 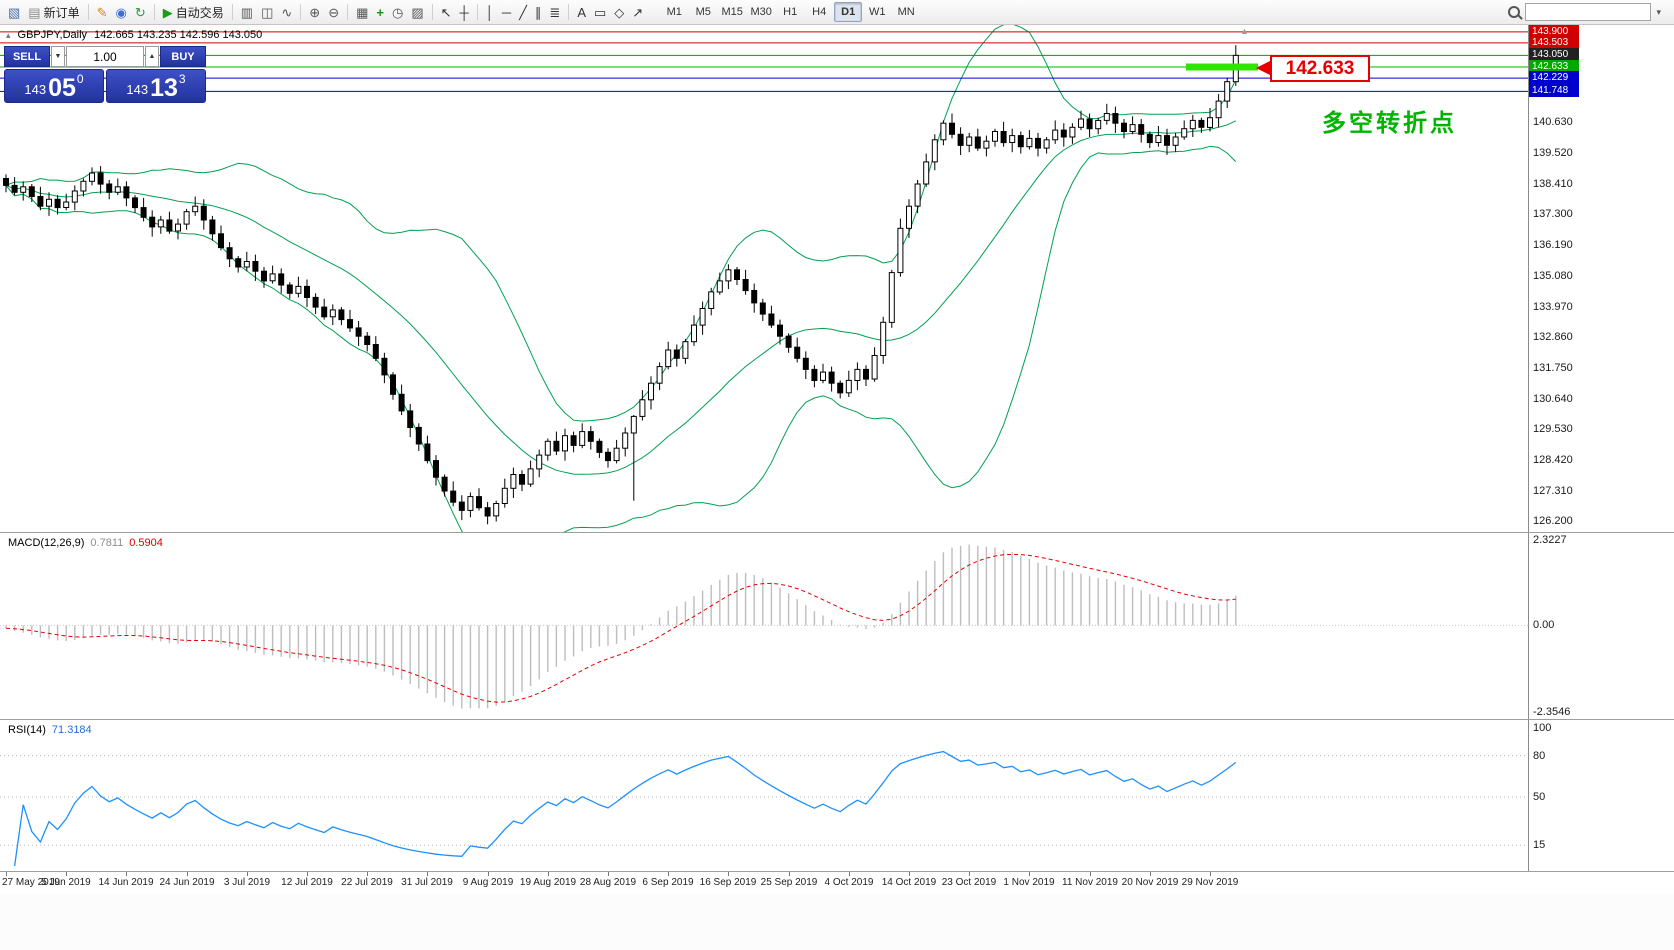 I want to click on price-tag: 143.900, so click(x=1554, y=31).